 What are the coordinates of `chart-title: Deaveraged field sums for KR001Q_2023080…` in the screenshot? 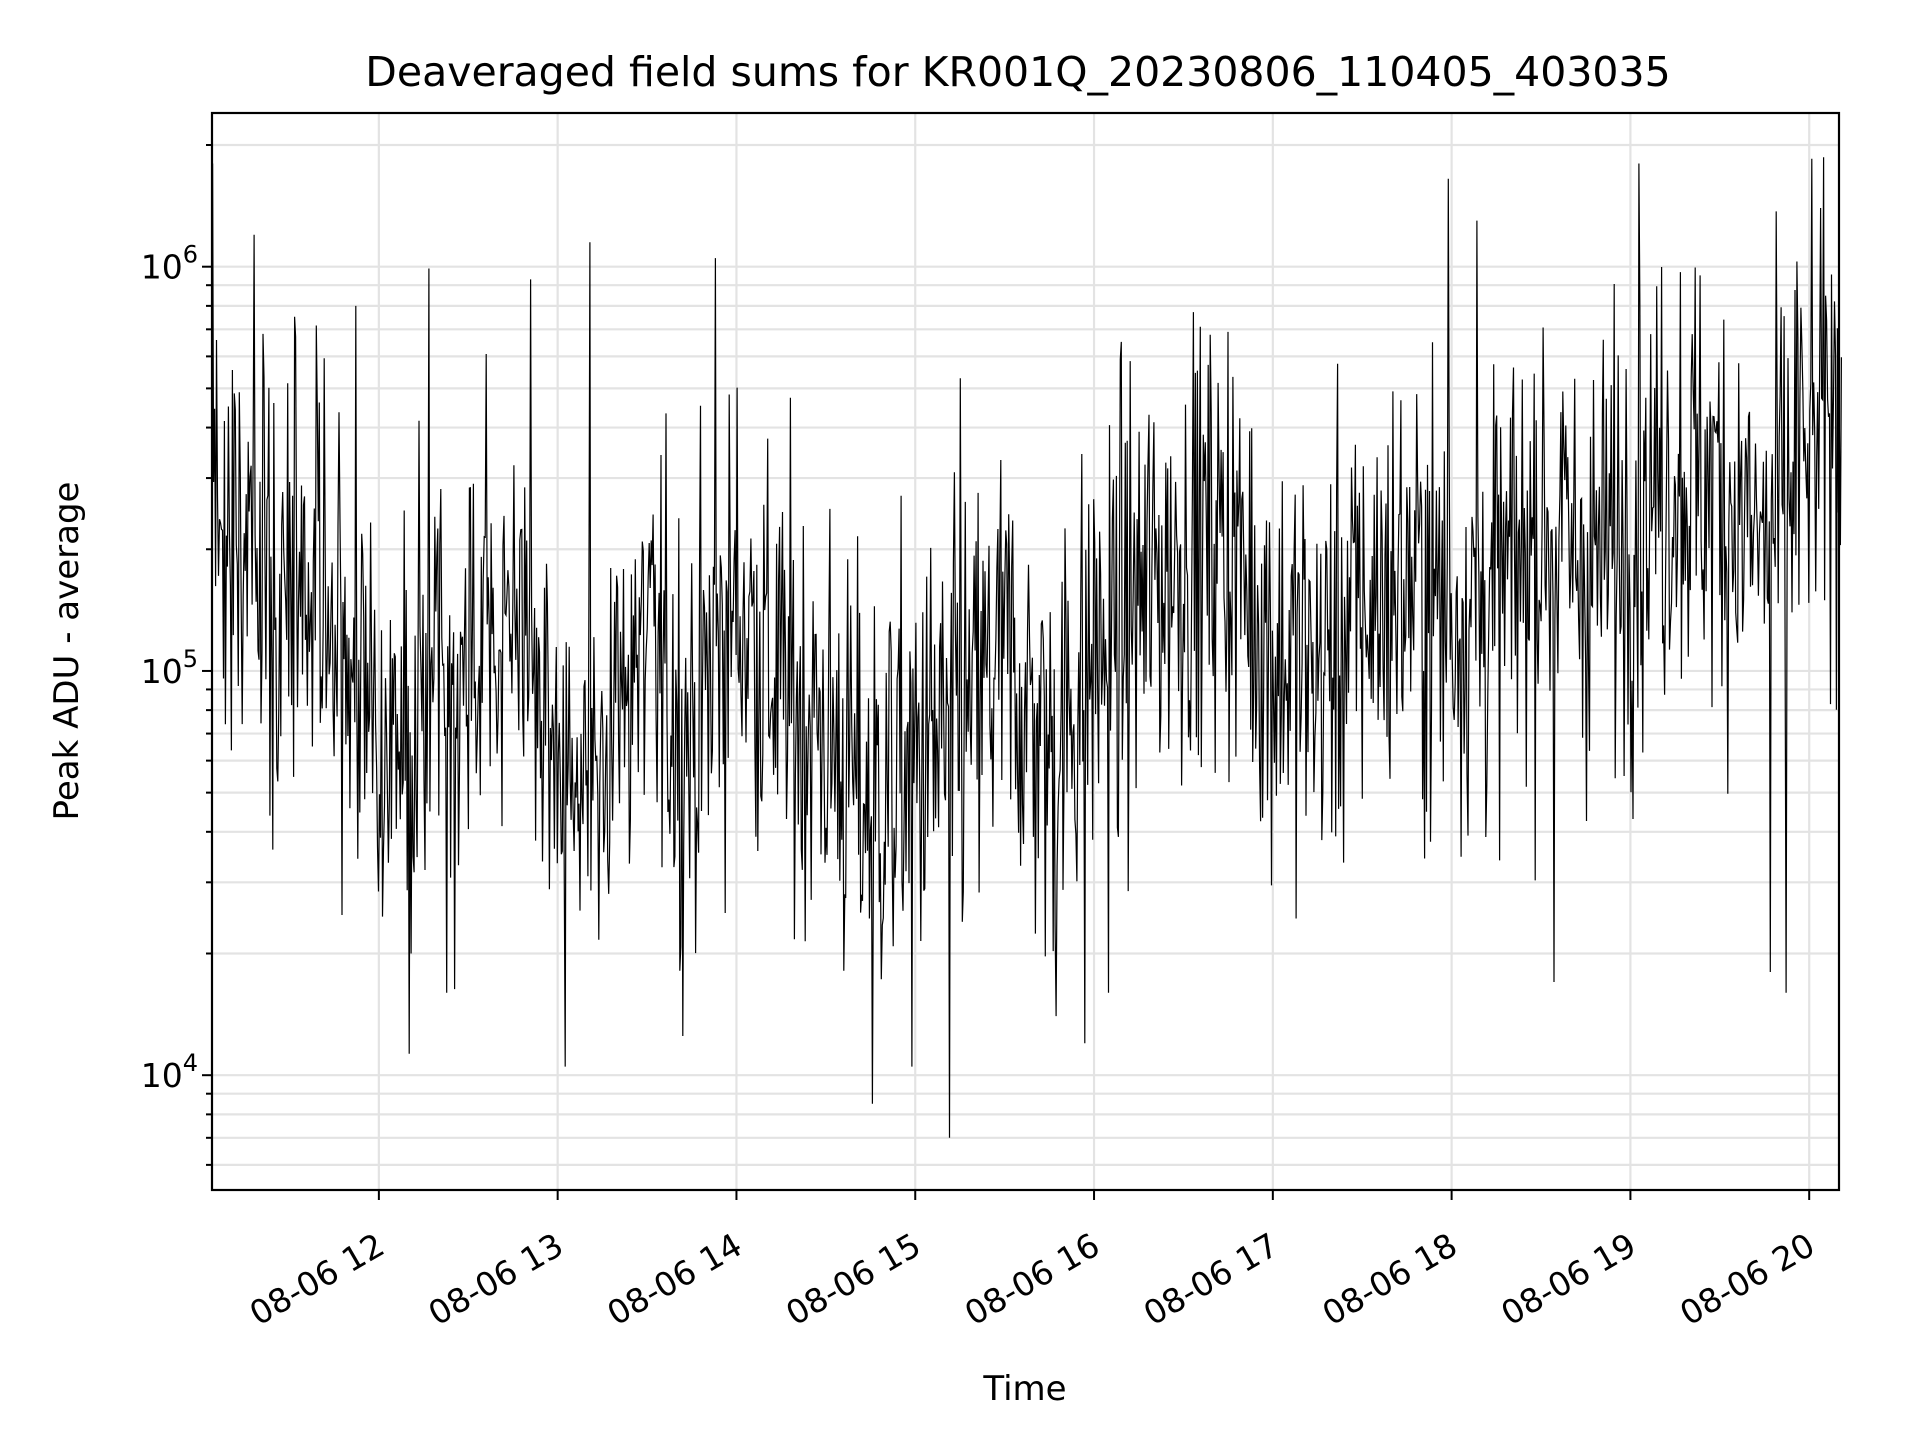 It's located at (1017, 72).